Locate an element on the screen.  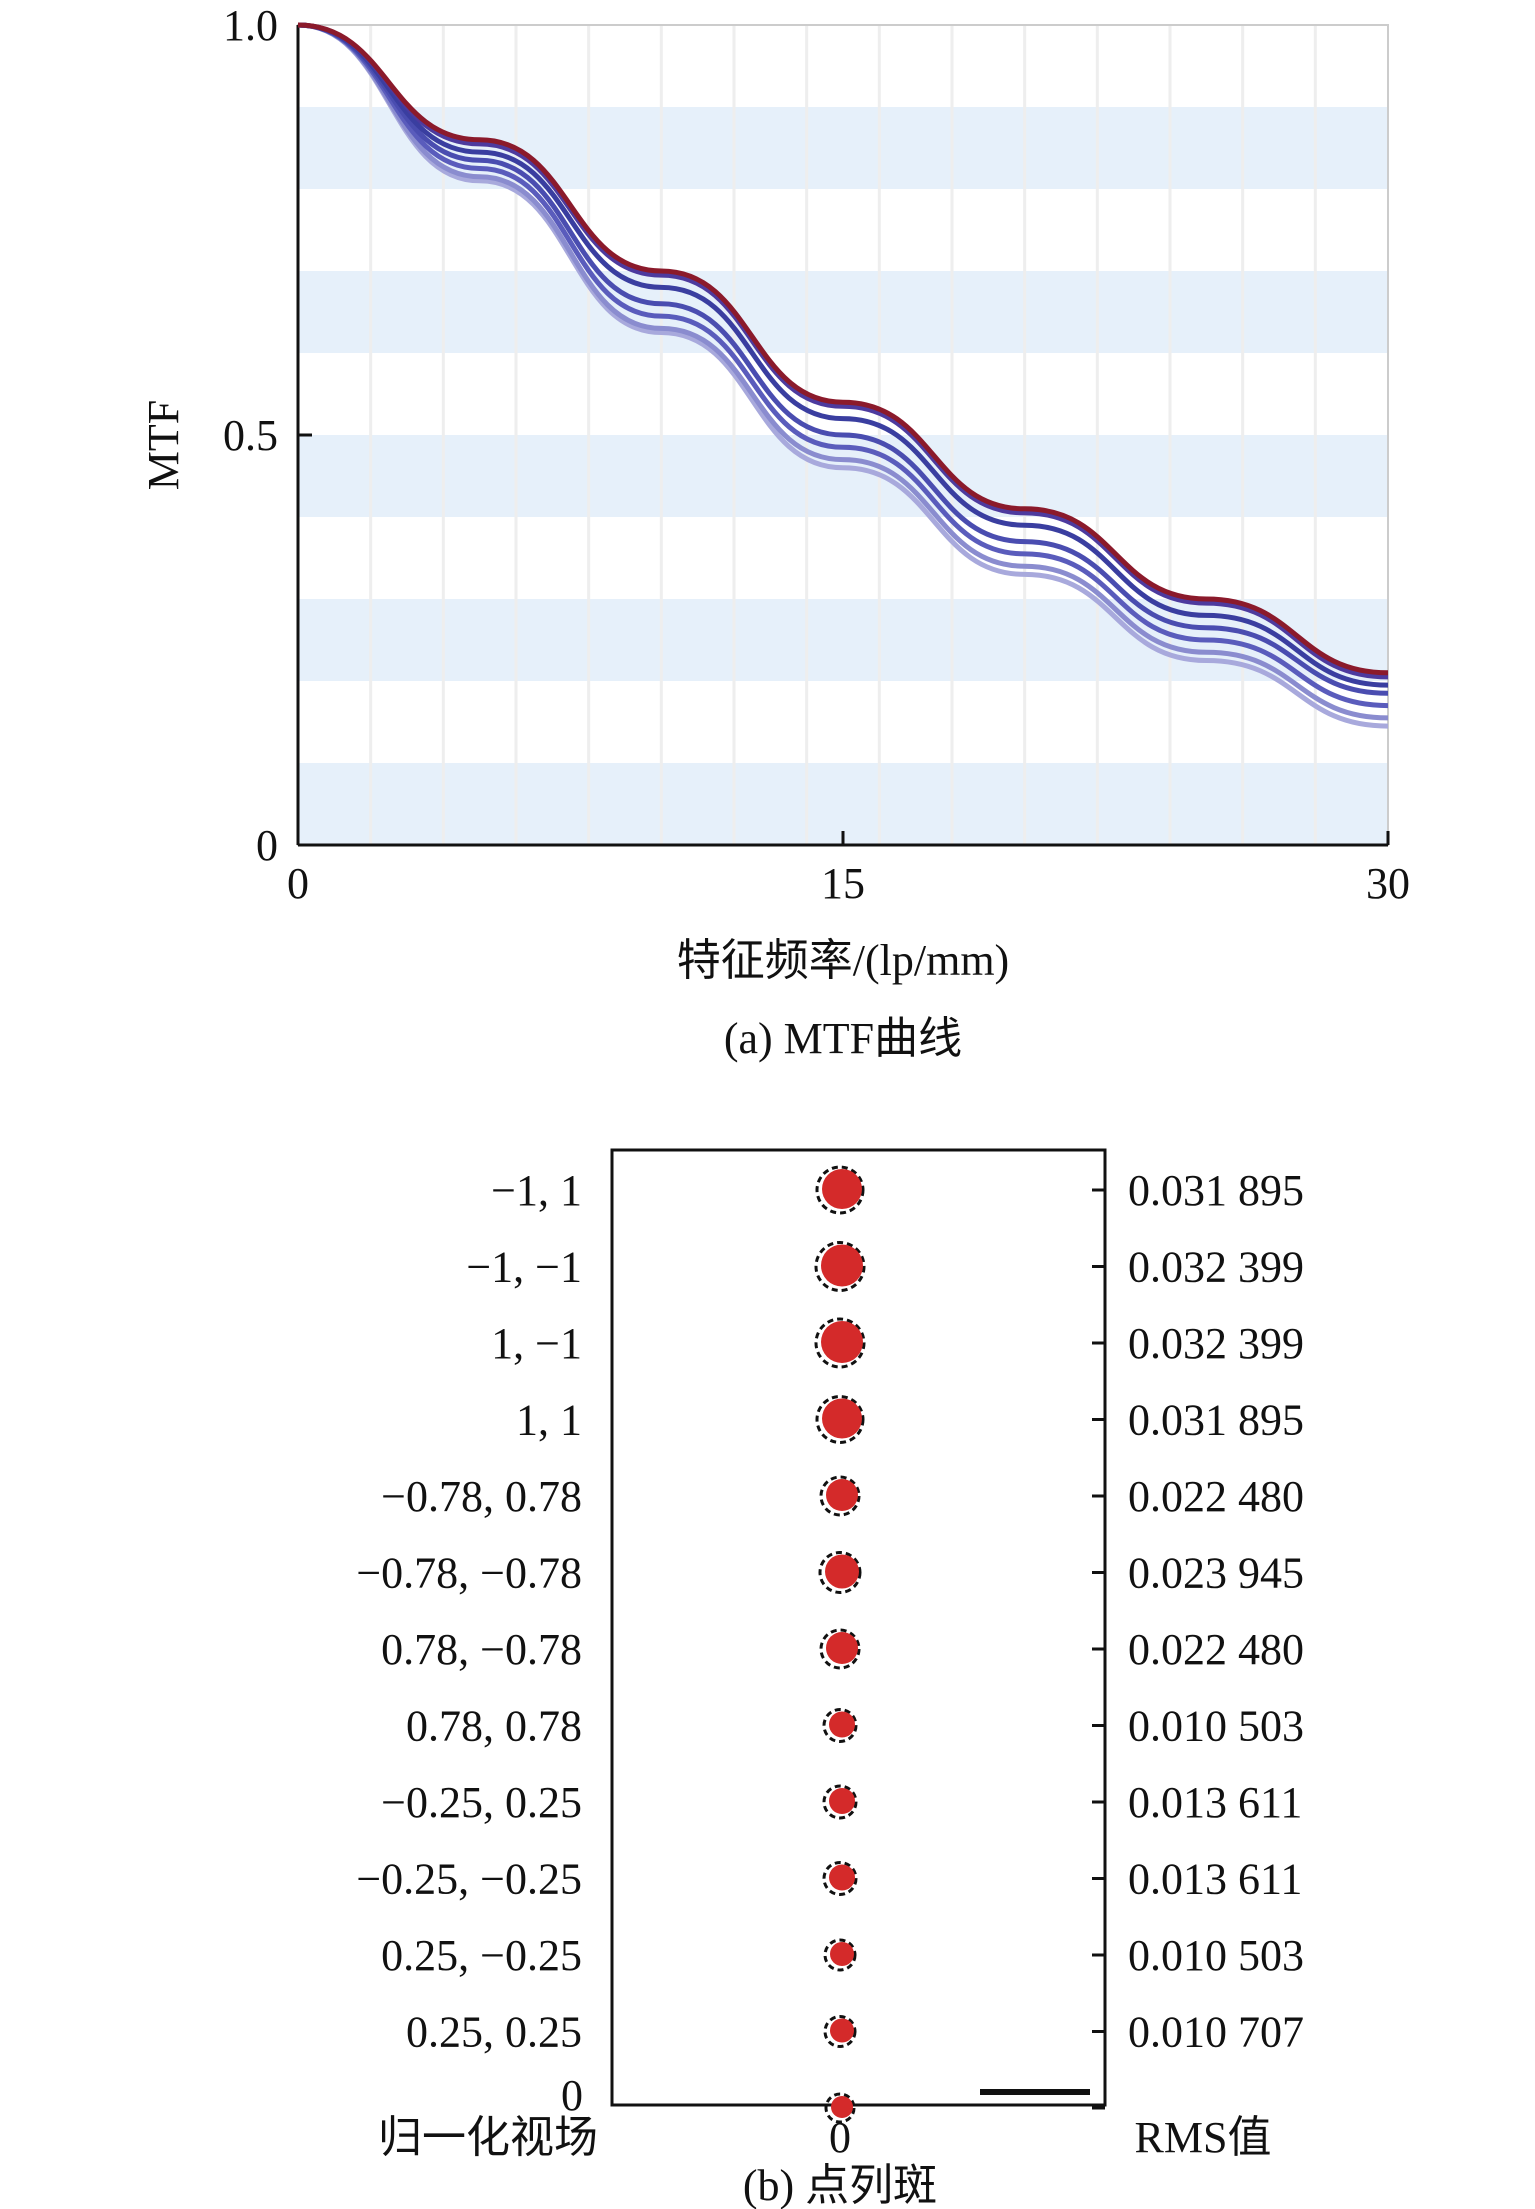
spot-bottom-left-label: 0 is located at coordinates (572, 2095).